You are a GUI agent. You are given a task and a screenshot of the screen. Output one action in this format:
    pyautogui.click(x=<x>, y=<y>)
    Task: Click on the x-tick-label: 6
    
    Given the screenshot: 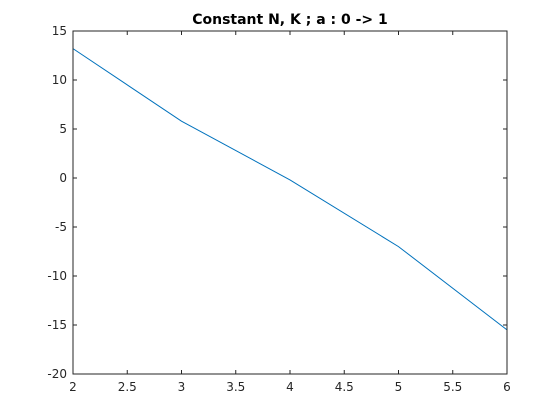 What is the action you would take?
    pyautogui.click(x=507, y=387)
    